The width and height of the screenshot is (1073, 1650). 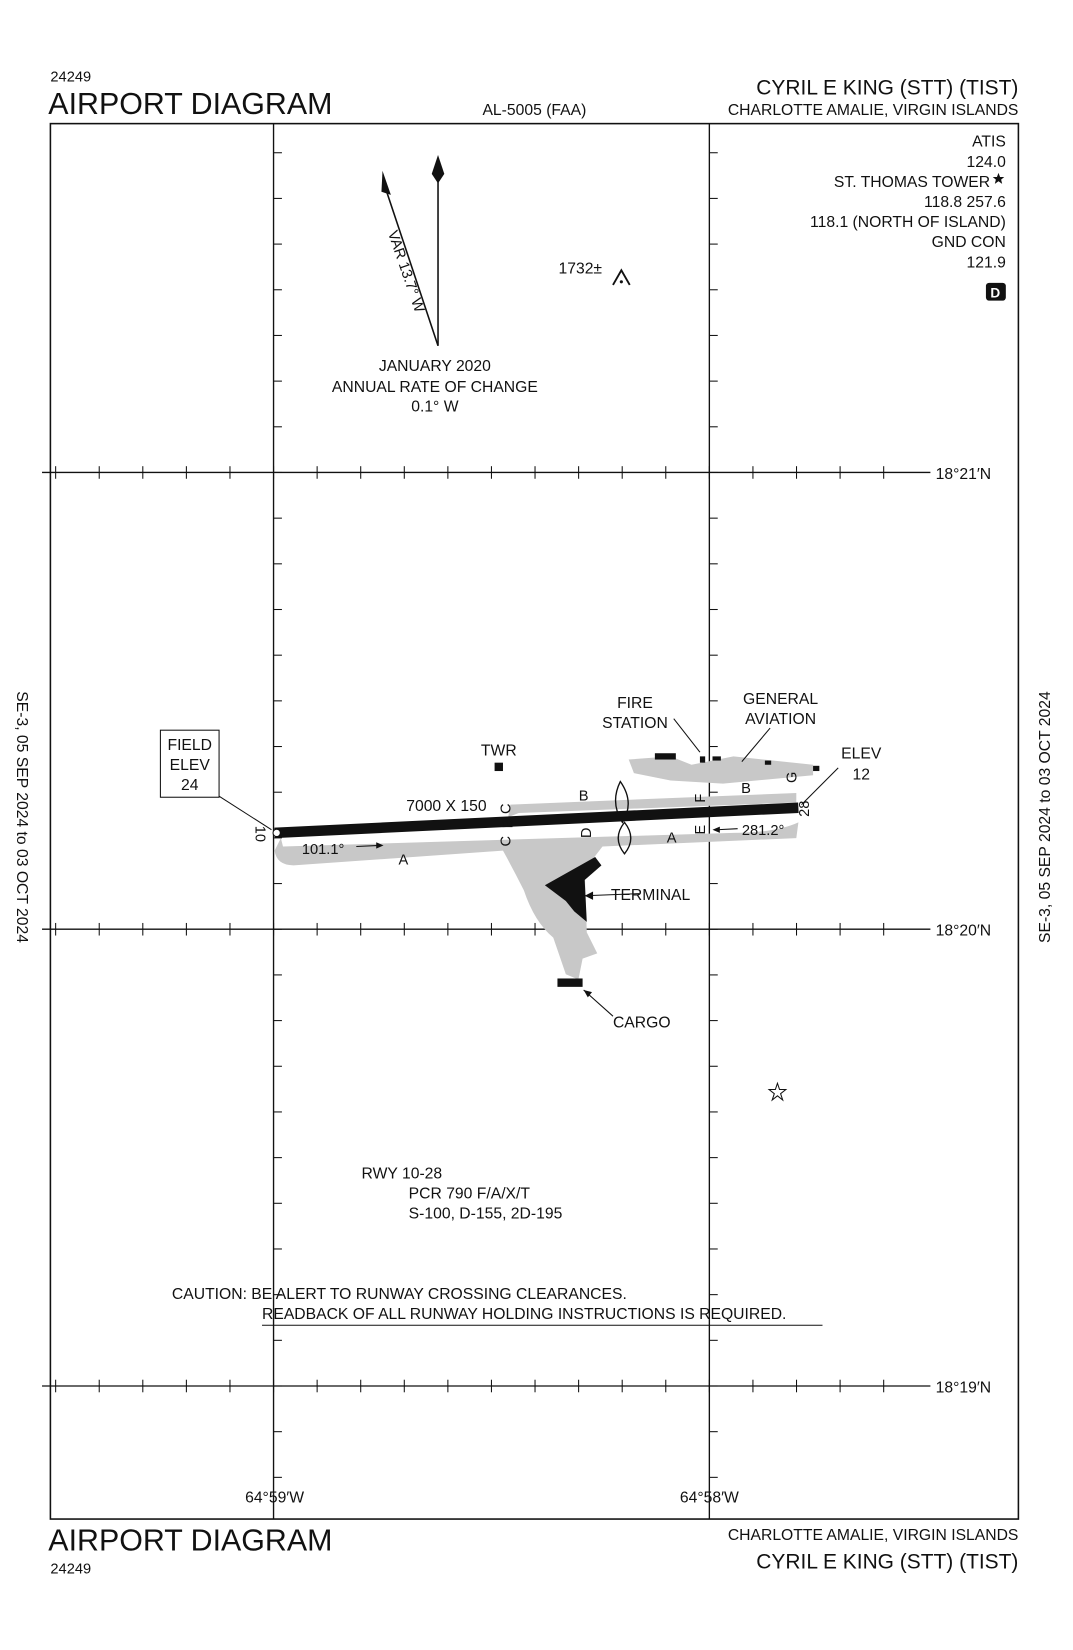 I want to click on latitude: 18°19′N, so click(x=964, y=1387).